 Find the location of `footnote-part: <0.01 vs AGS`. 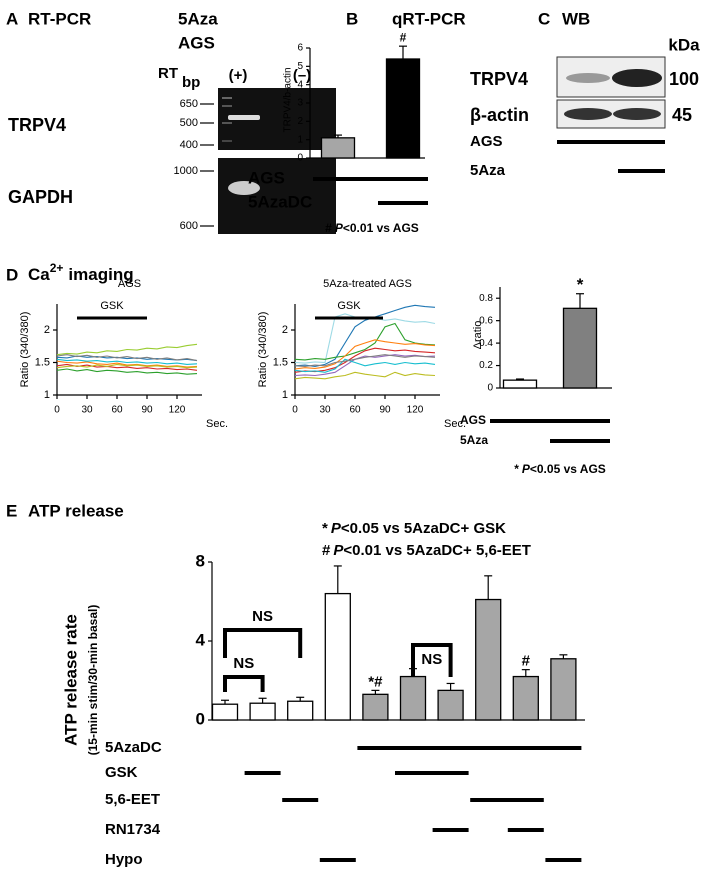

footnote-part: <0.01 vs AGS is located at coordinates (381, 228).